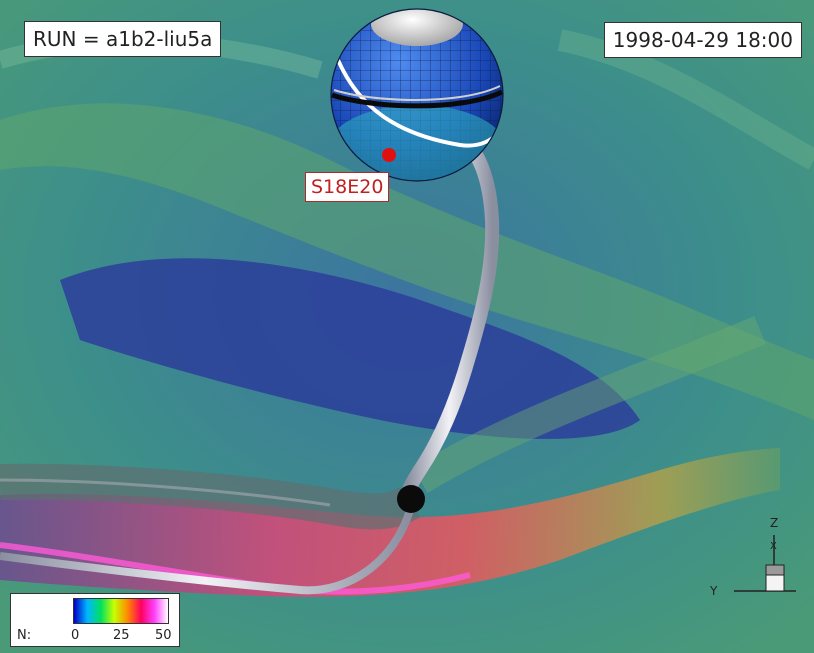  I want to click on colorbar-tick: 0, so click(75, 635).